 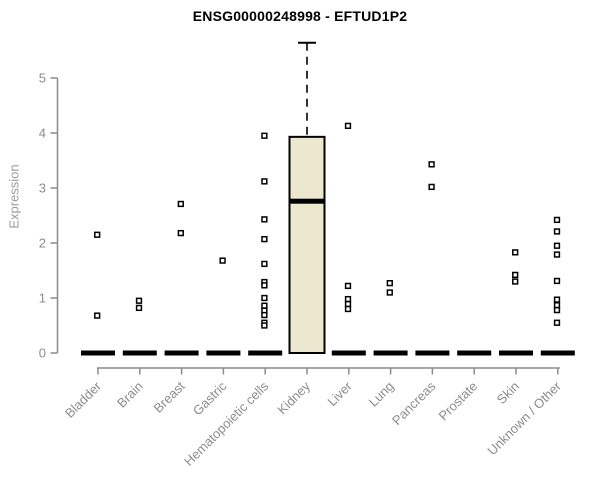 What do you see at coordinates (557, 353) in the screenshot?
I see `zero-bar-unknown-other` at bounding box center [557, 353].